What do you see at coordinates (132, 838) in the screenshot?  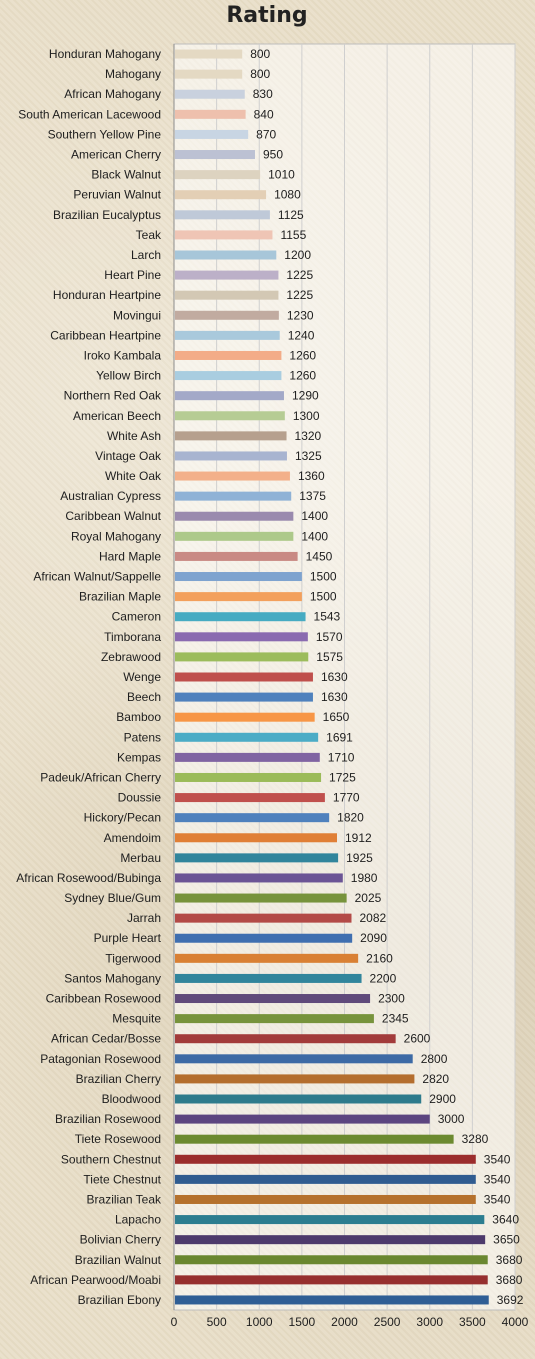 I see `category-label: Amendoim` at bounding box center [132, 838].